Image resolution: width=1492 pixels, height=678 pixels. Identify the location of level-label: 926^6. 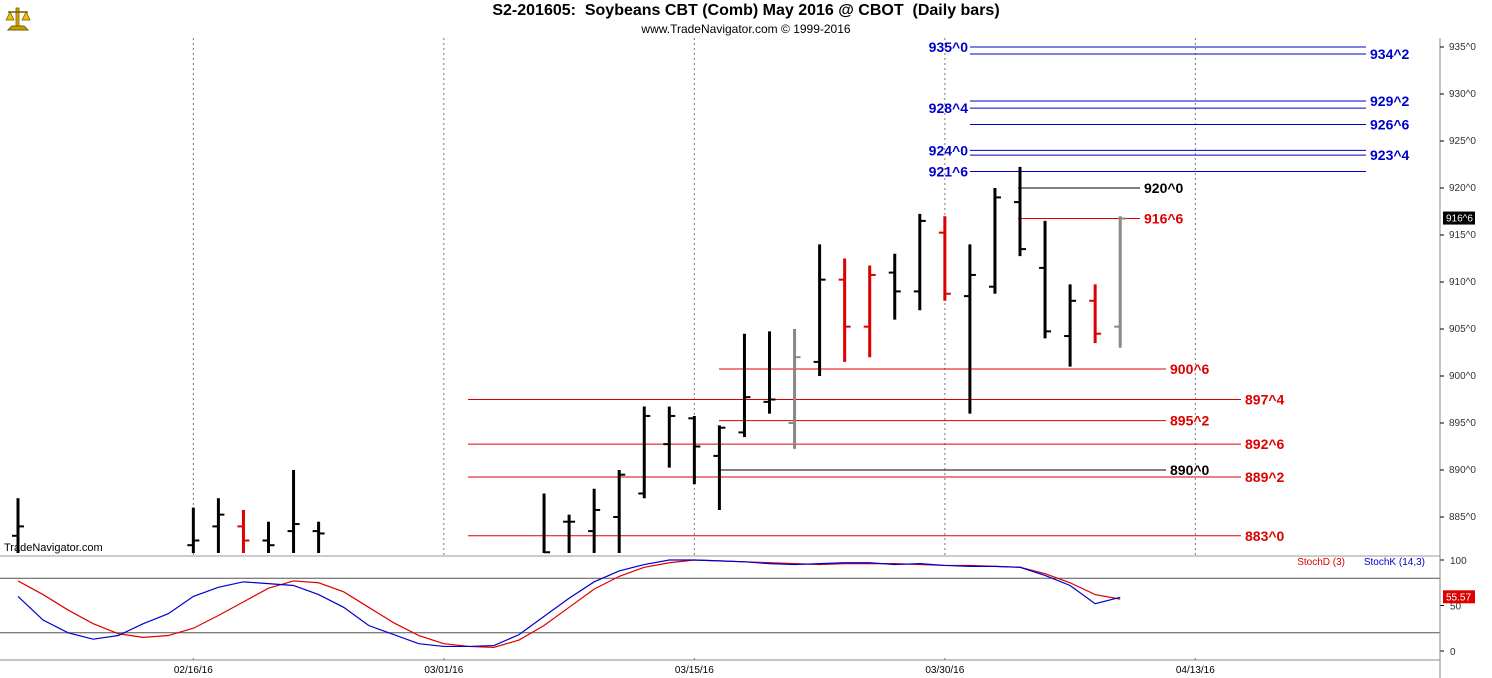
(1390, 125).